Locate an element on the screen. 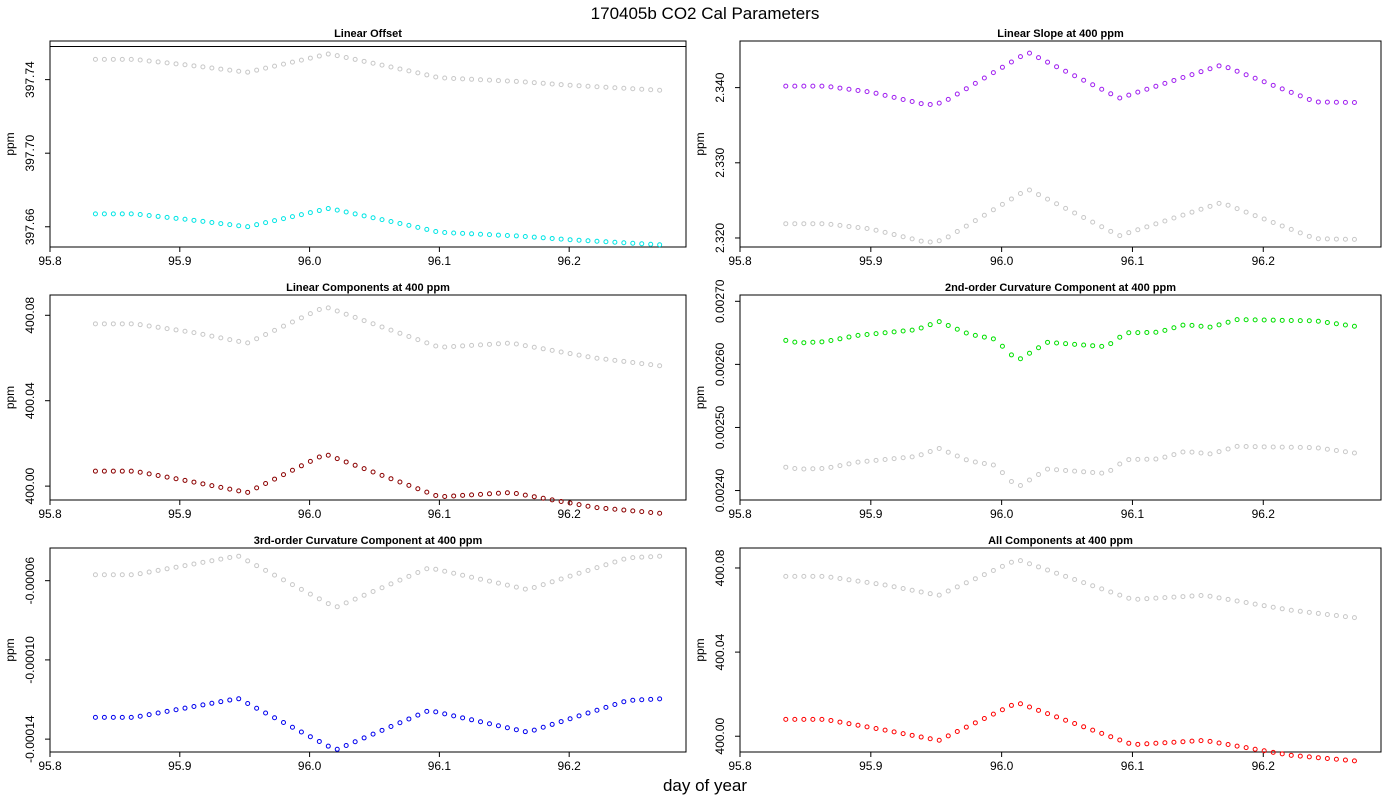 The image size is (1400, 800). x-tick-label: 96.2 is located at coordinates (1264, 766).